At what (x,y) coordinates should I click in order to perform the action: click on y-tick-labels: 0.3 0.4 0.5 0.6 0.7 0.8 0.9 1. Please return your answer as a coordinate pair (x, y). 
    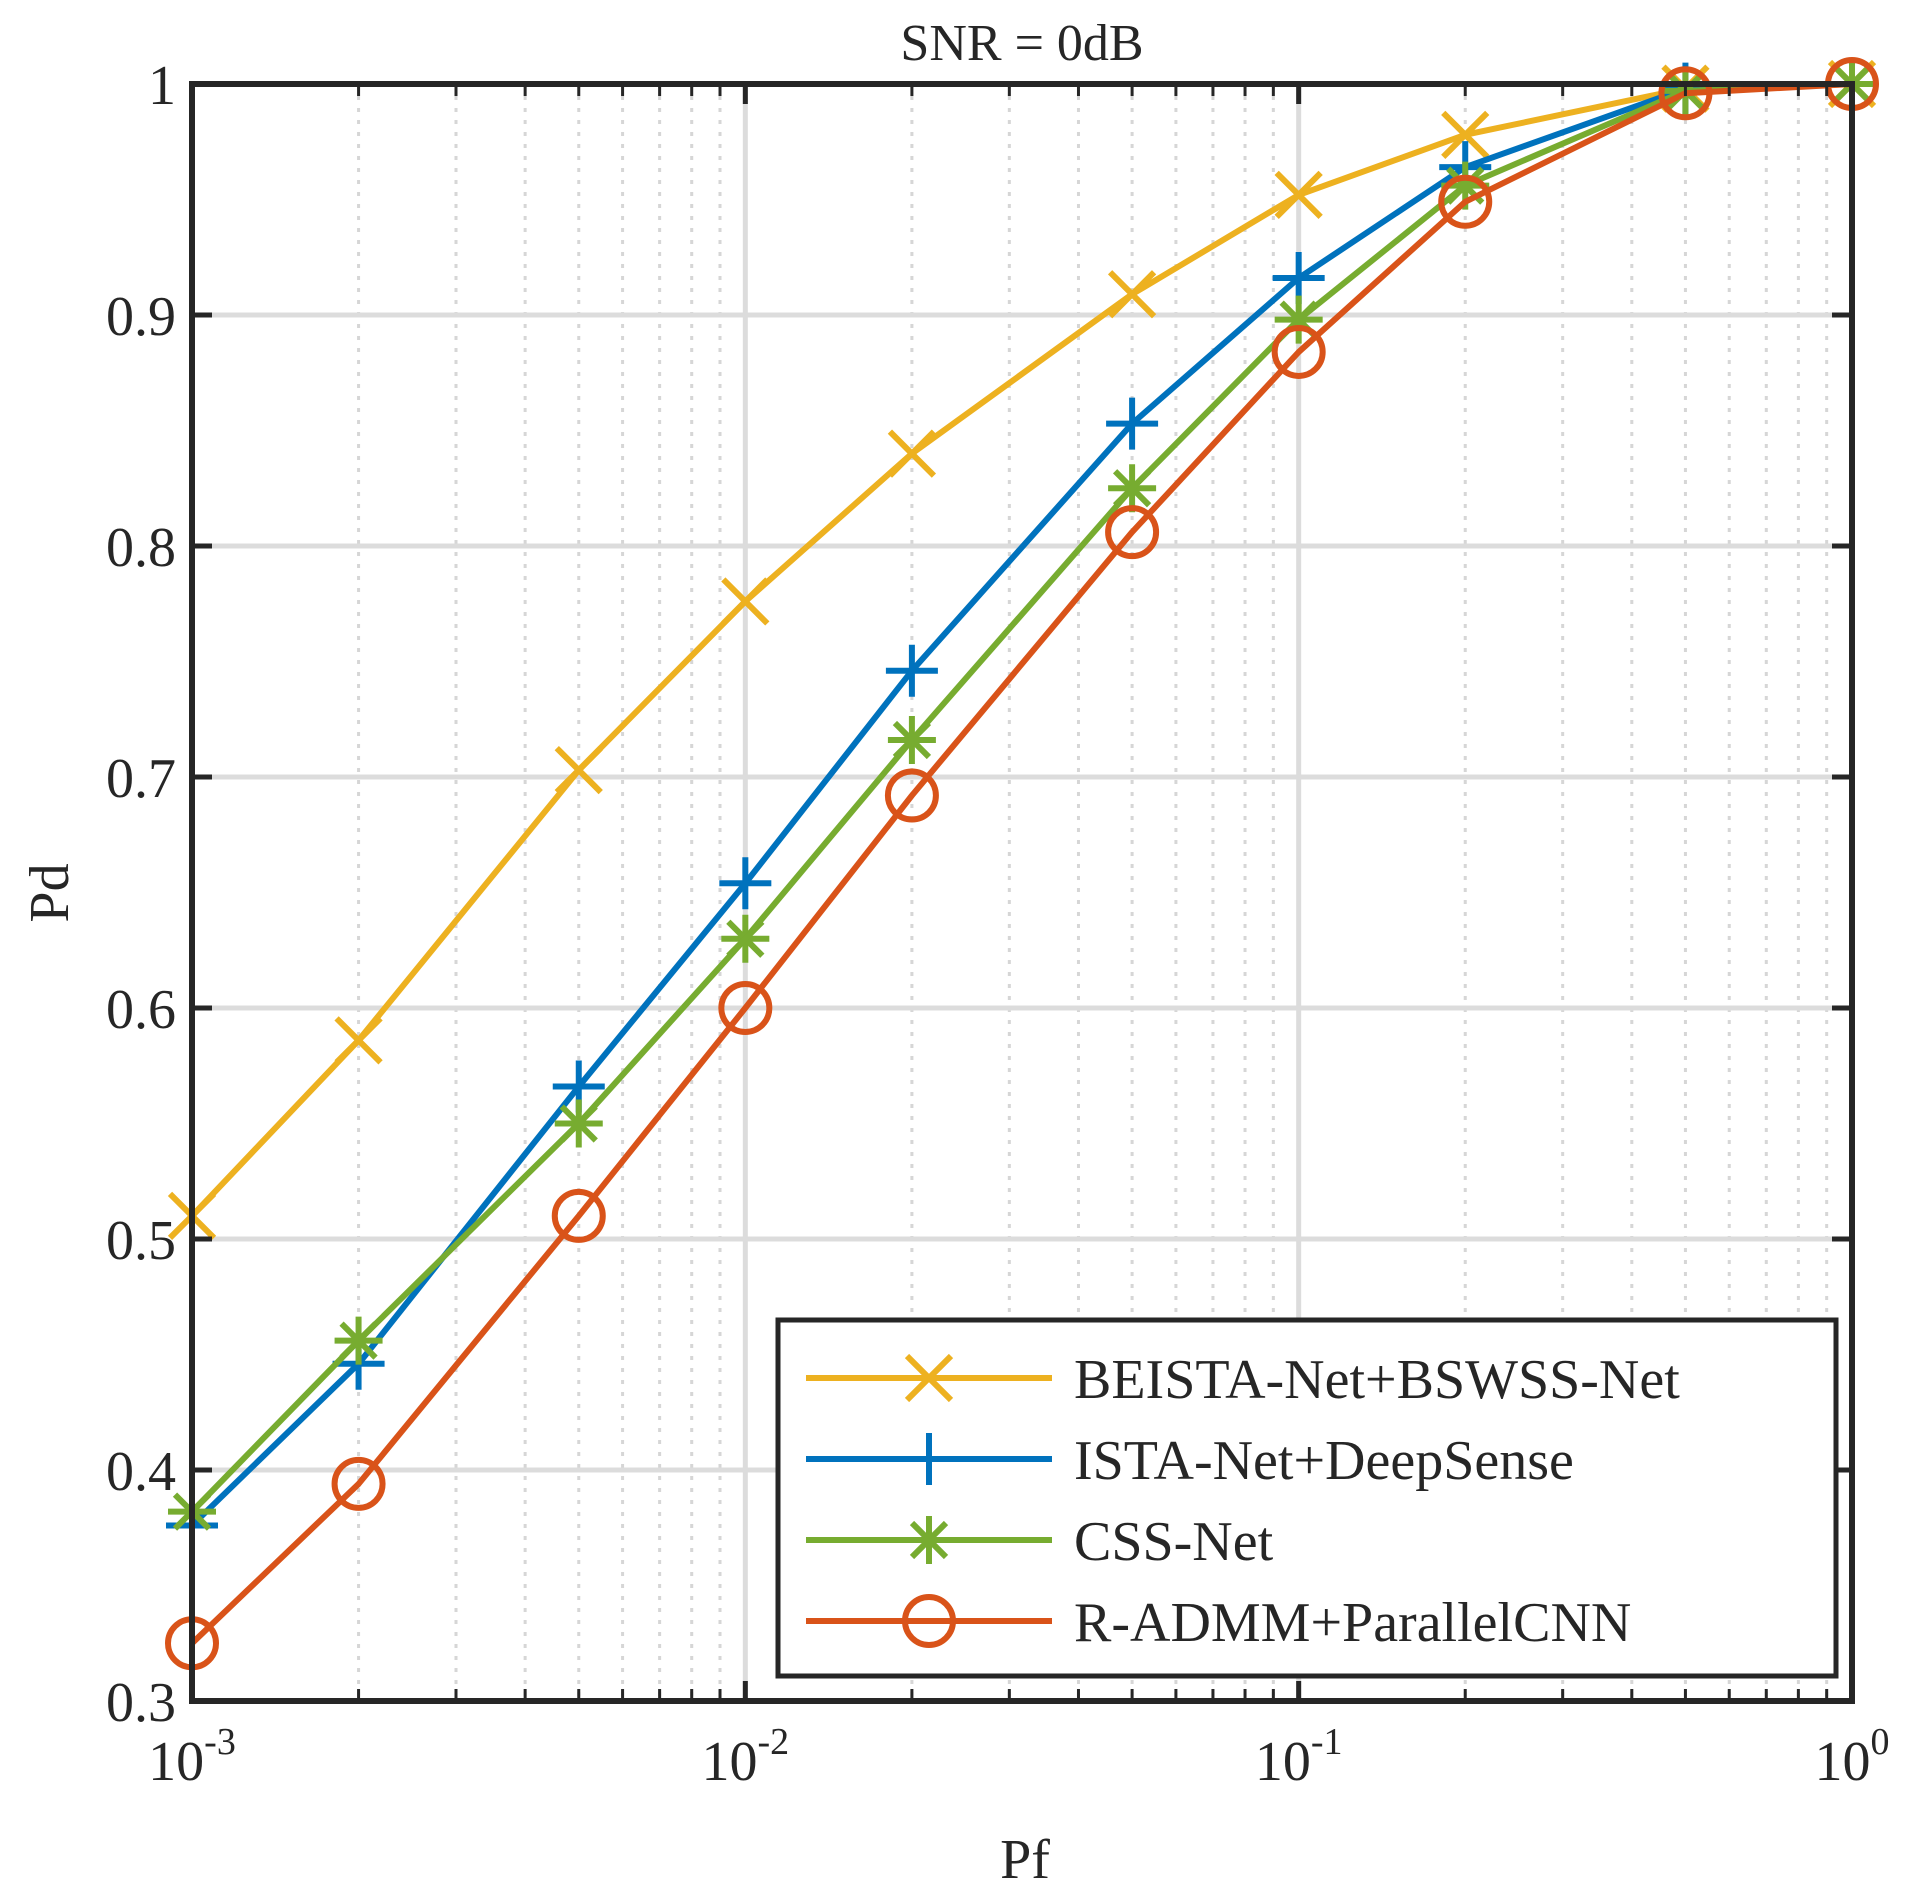
    Looking at the image, I should click on (141, 894).